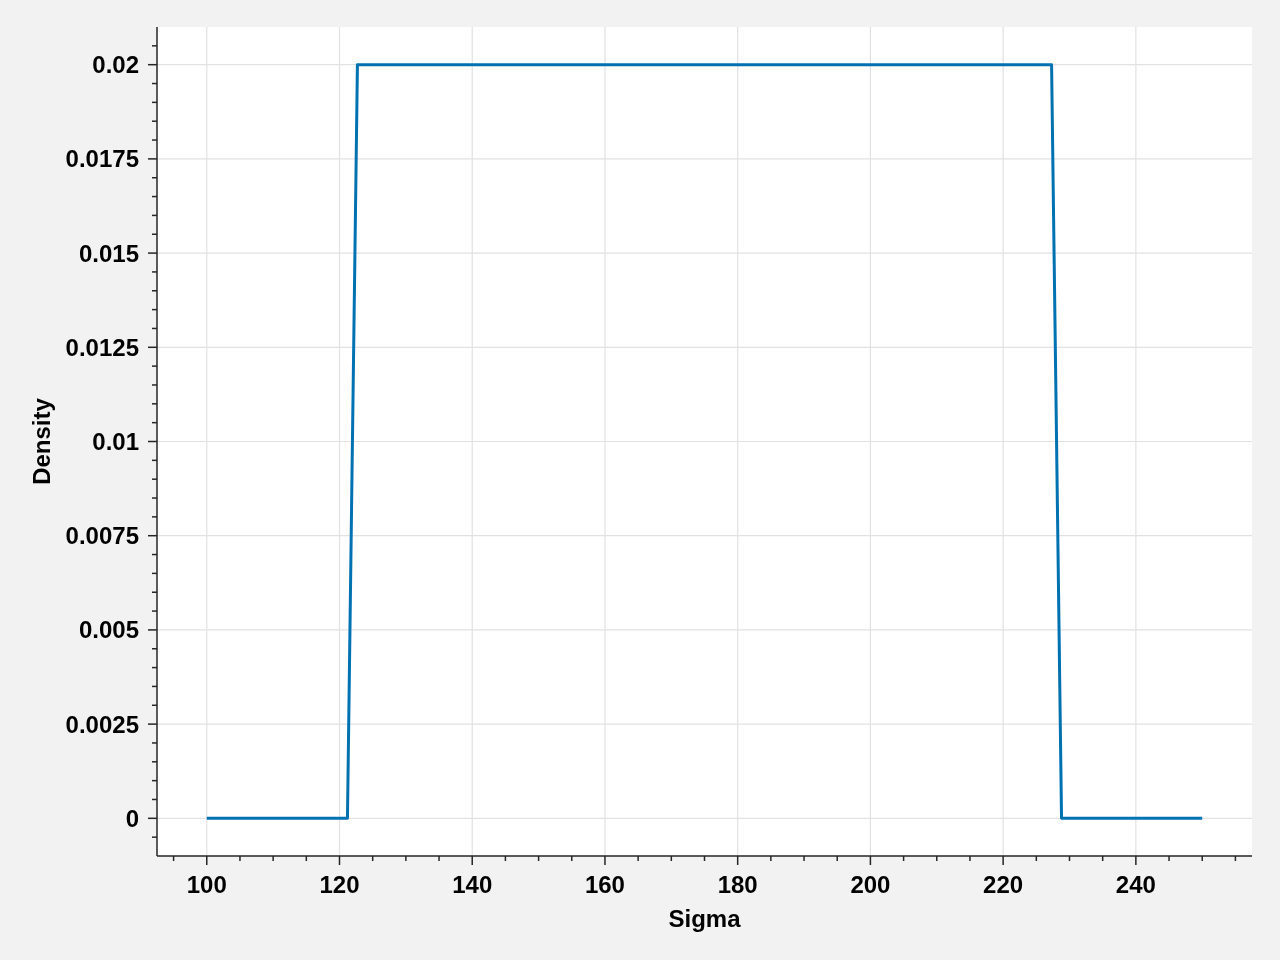 The width and height of the screenshot is (1280, 960). Describe the element at coordinates (115, 441) in the screenshot. I see `y-tick-label: 0.01` at that location.